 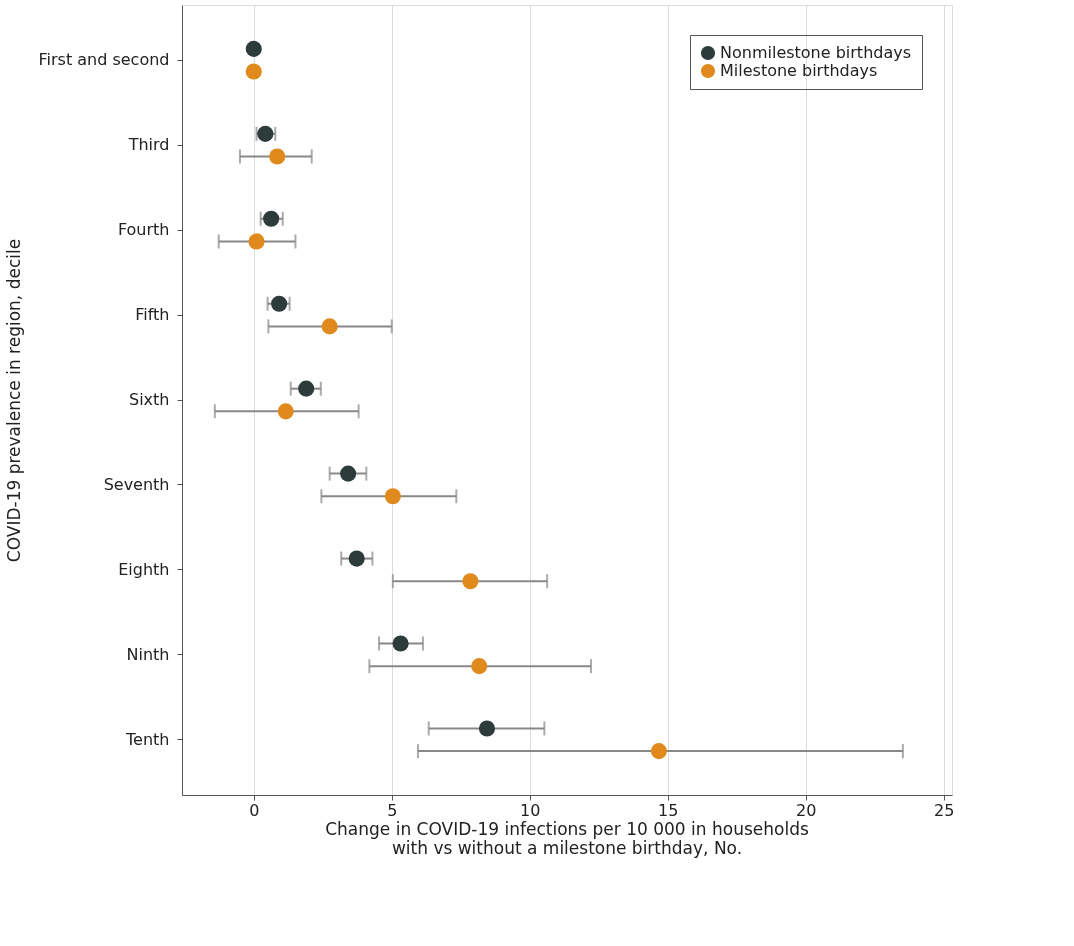 I want to click on x-axis-title: Change in COVID-19 infections per 10 000 in households with vs without a milestone birthday, No., so click(x=567, y=838).